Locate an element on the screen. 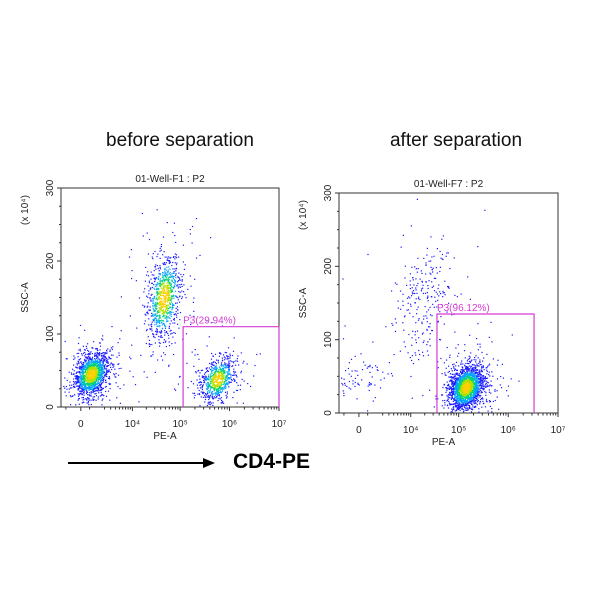 The image size is (600, 600). x-tick-label: 10⁶ is located at coordinates (229, 424).